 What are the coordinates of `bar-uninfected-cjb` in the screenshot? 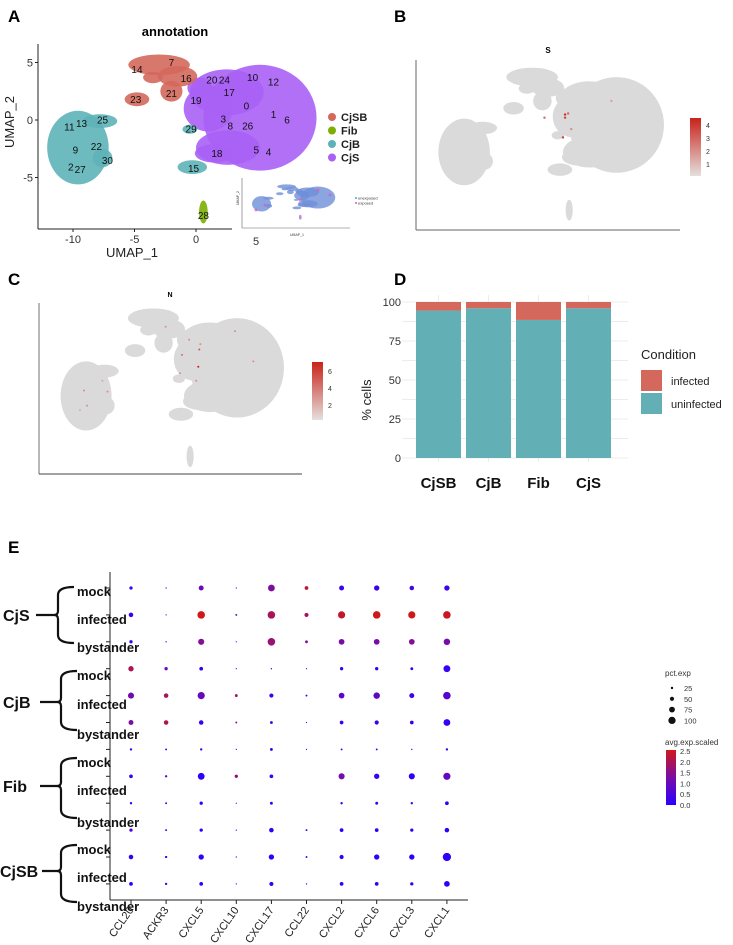 It's located at (488, 383).